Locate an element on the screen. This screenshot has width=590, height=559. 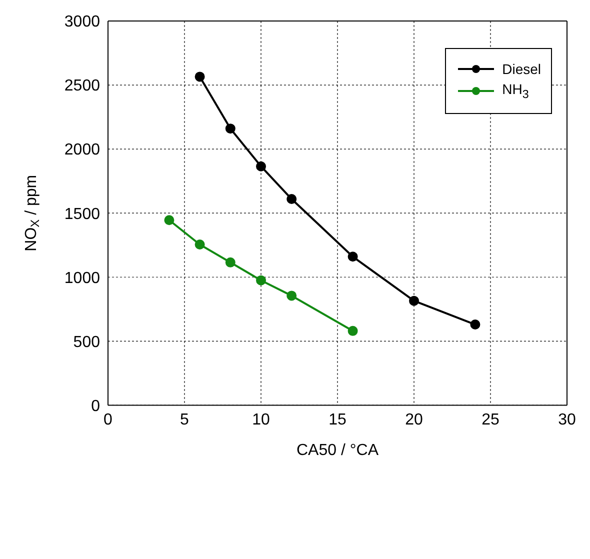
y-tick-label: 1500 is located at coordinates (82, 214).